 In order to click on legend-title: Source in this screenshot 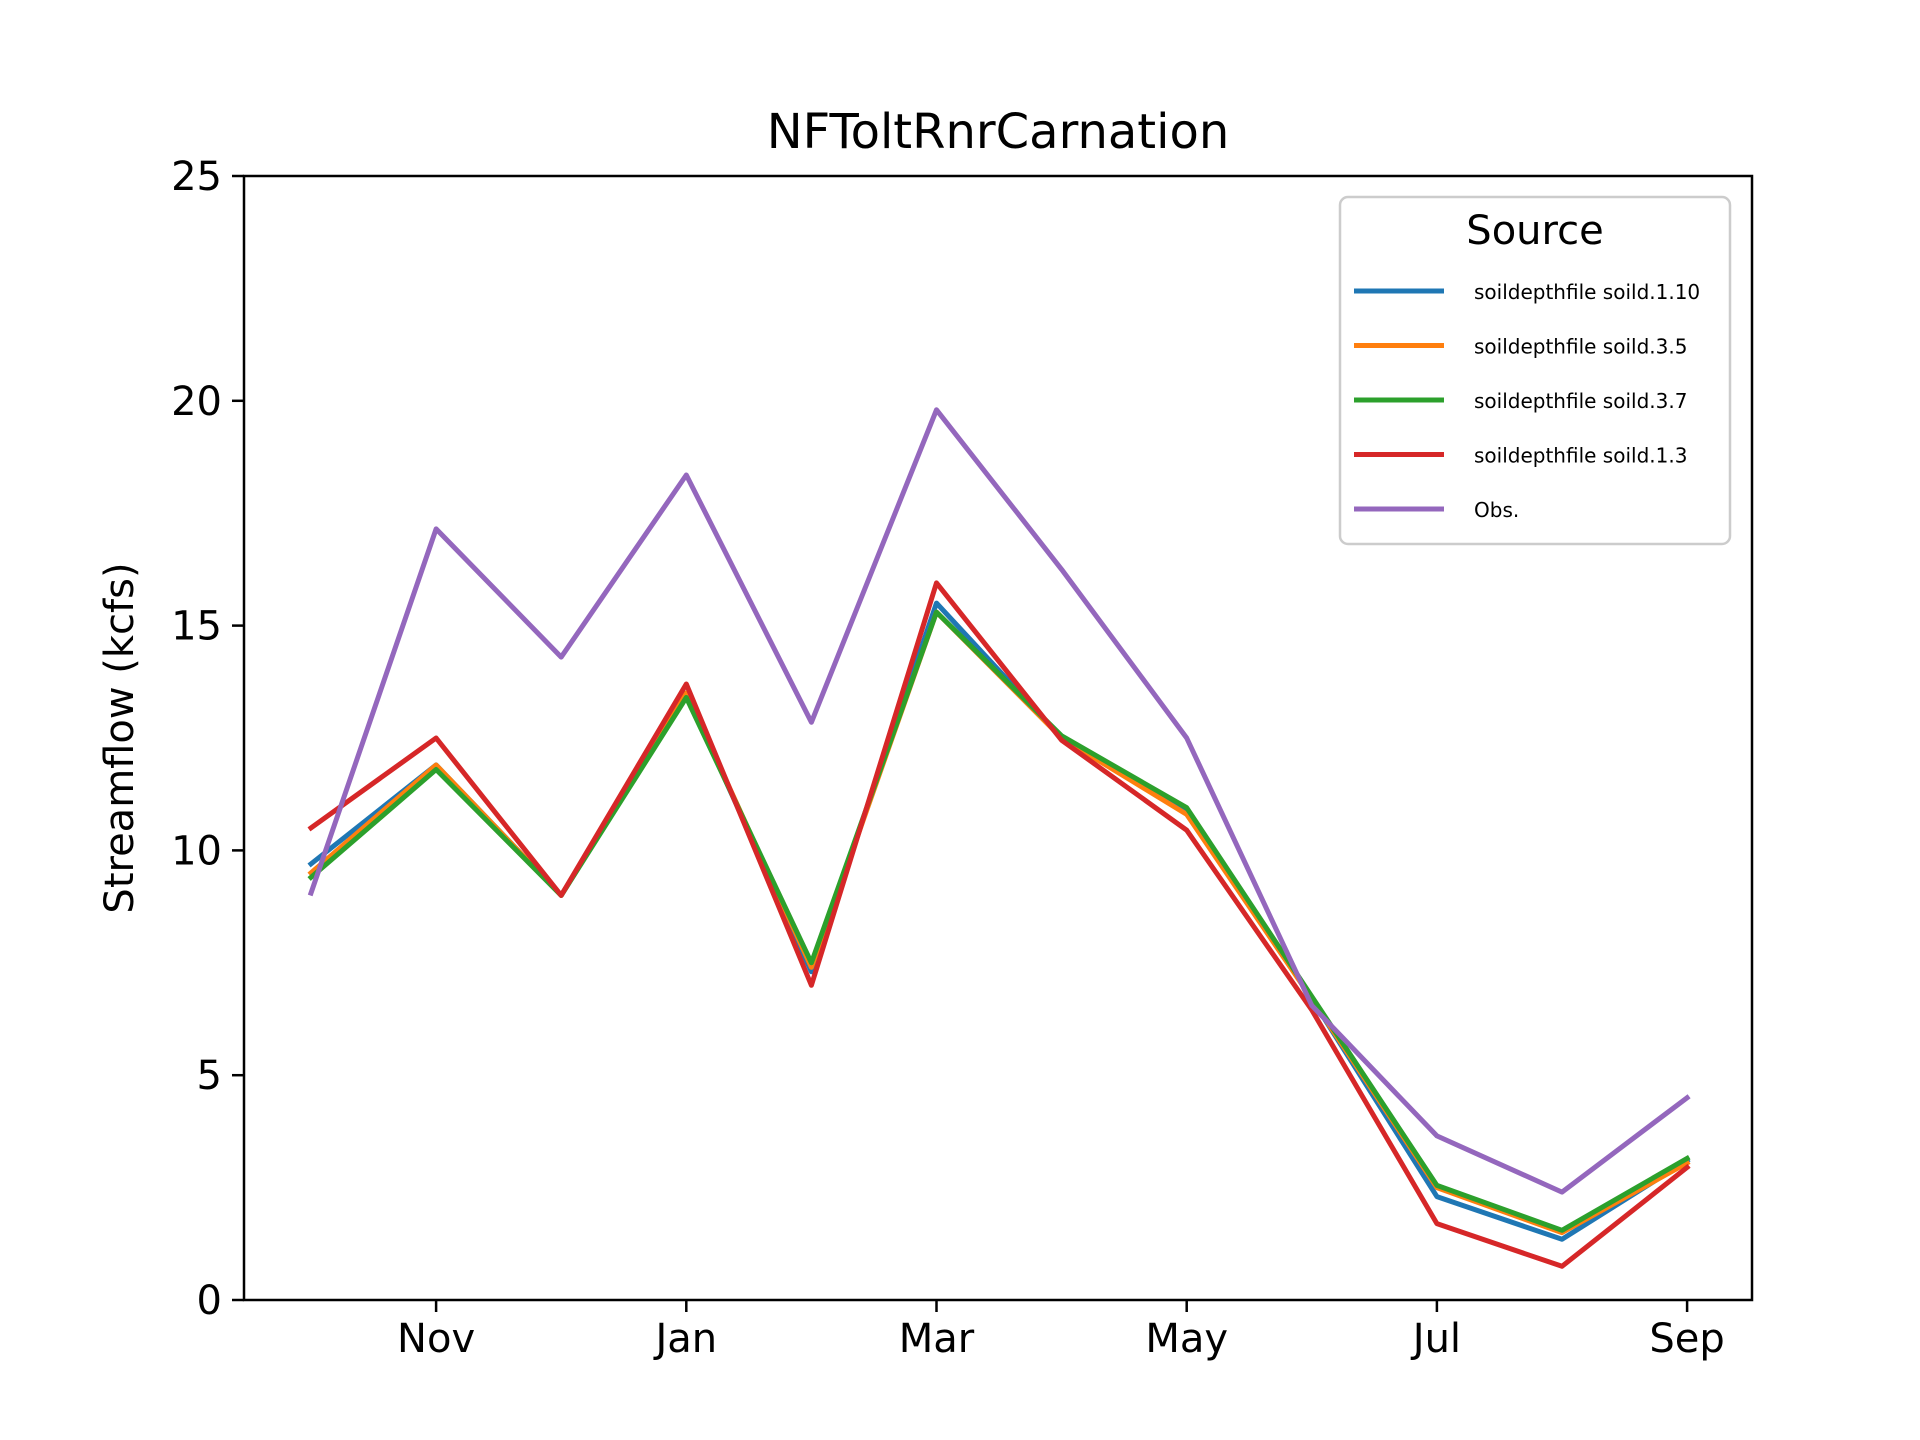, I will do `click(1534, 231)`.